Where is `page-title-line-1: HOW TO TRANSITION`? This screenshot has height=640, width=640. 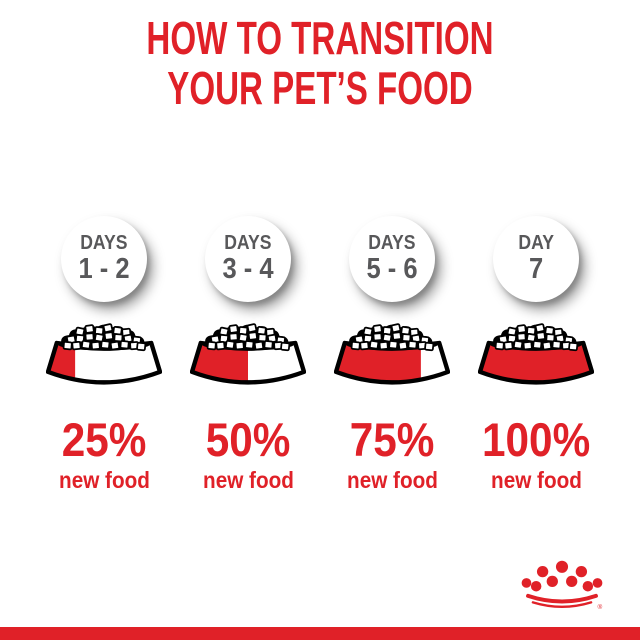 page-title-line-1: HOW TO TRANSITION is located at coordinates (320, 38).